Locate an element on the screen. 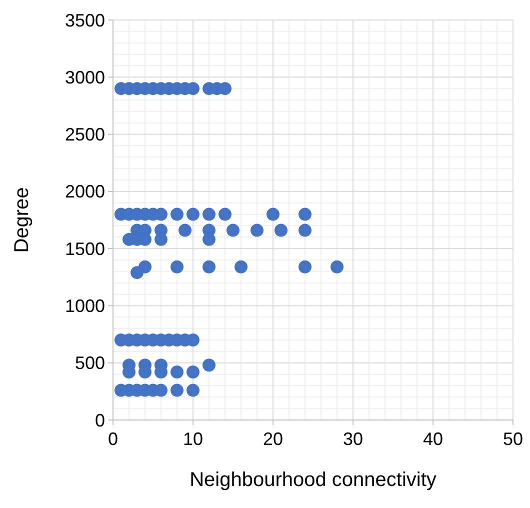 The width and height of the screenshot is (530, 508). y-tick-label: 3500 is located at coordinates (84, 20).